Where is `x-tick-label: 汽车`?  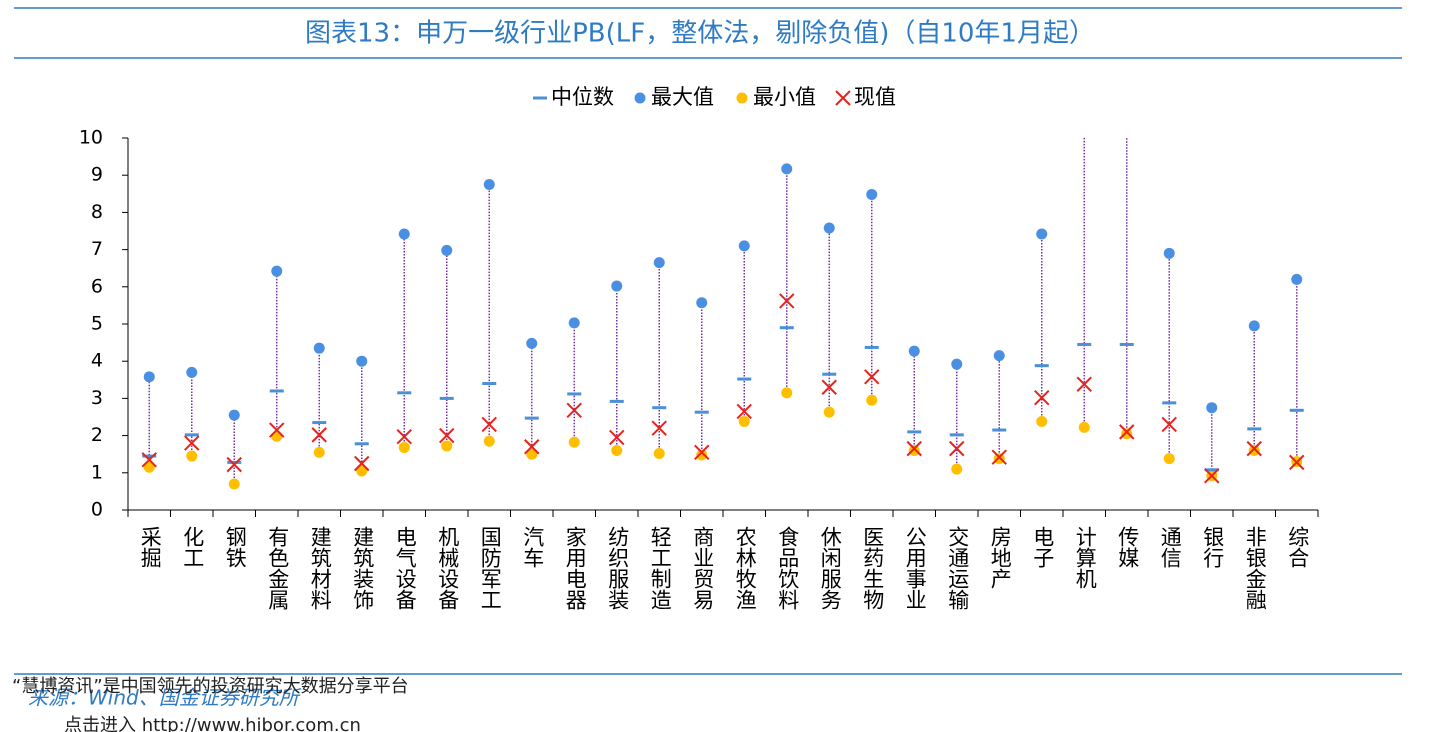 x-tick-label: 汽车 is located at coordinates (533, 547).